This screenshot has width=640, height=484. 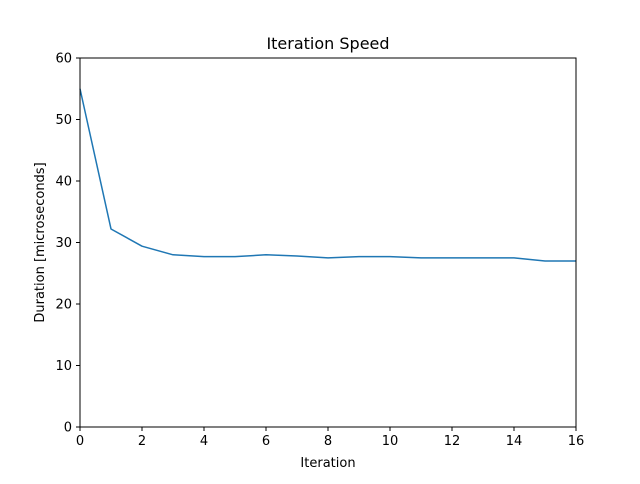 I want to click on y-tick-label: 10, so click(x=63, y=366).